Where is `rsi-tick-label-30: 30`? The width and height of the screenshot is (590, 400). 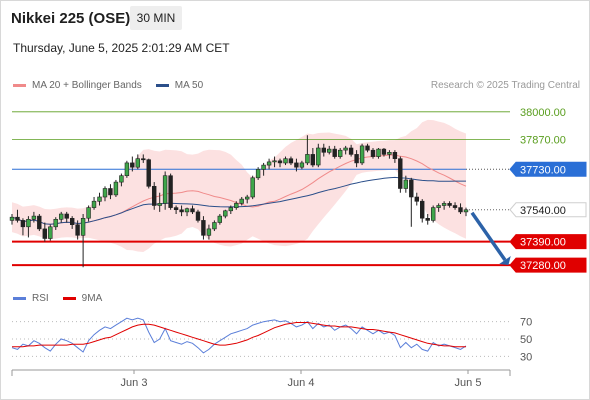 rsi-tick-label-30: 30 is located at coordinates (526, 357).